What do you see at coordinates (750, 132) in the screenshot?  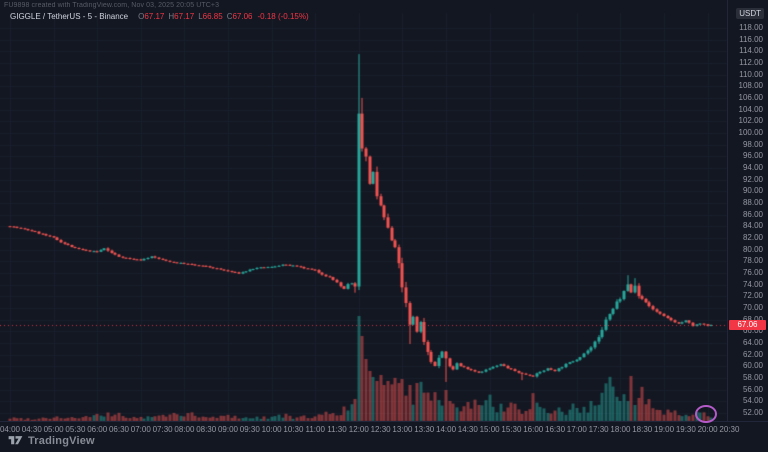 I see `price-tick-label: 100.00` at bounding box center [750, 132].